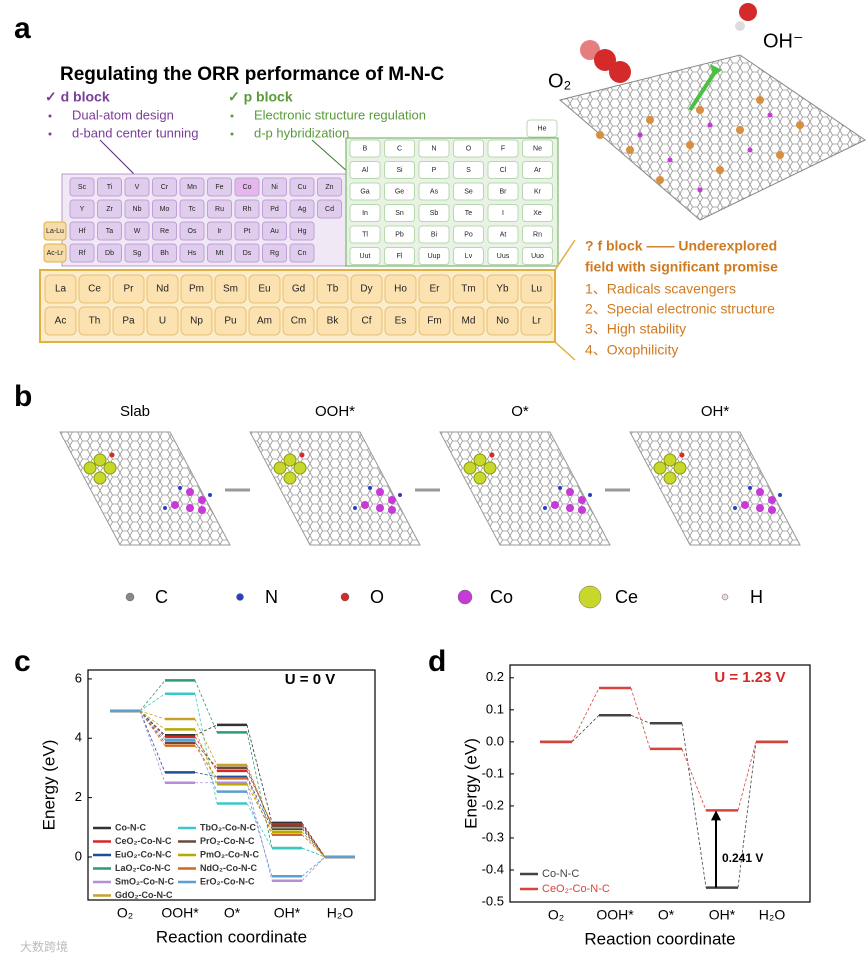 The height and width of the screenshot is (961, 867). I want to click on y-tick-label: -0.1, so click(493, 772).